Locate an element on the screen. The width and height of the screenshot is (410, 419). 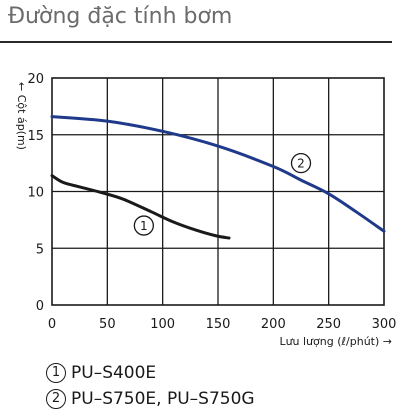
curve-marker-2: 2 is located at coordinates (301, 163).